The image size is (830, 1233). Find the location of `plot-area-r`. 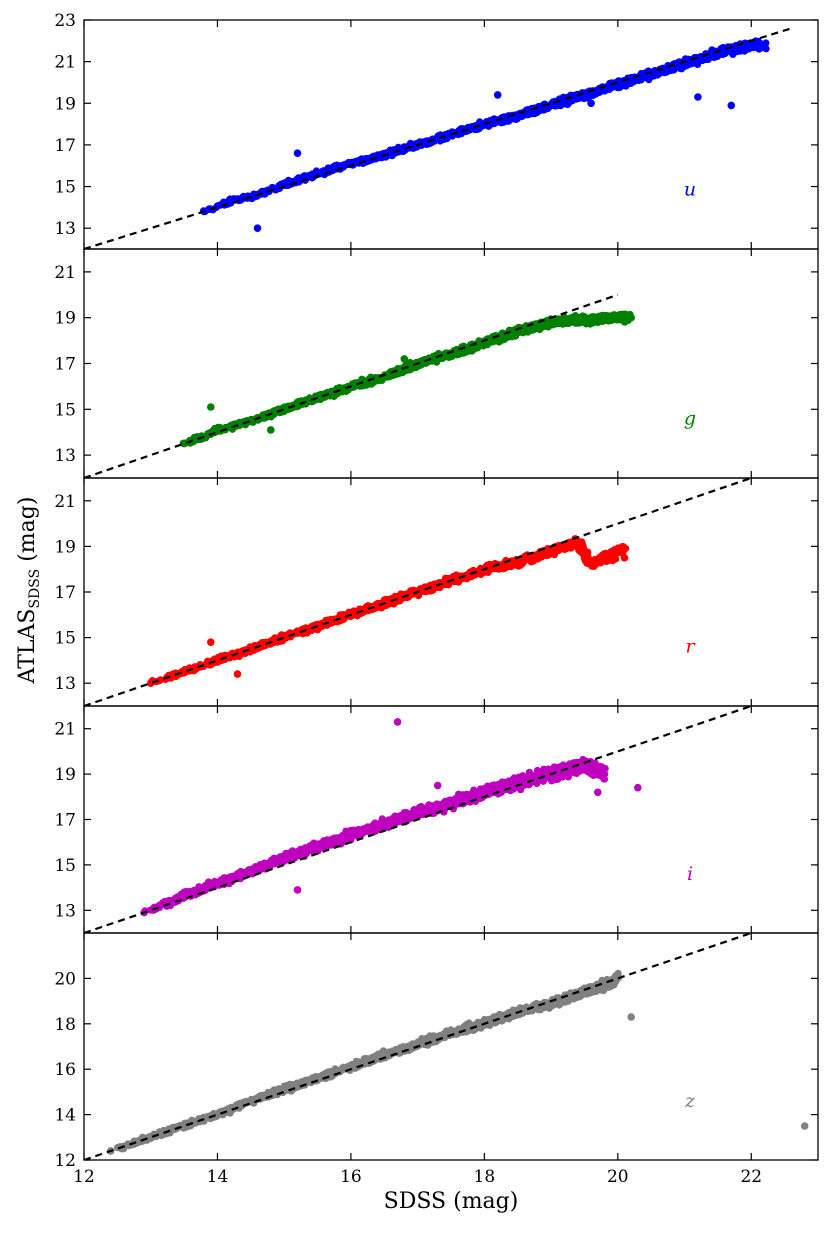

plot-area-r is located at coordinates (418, 592).